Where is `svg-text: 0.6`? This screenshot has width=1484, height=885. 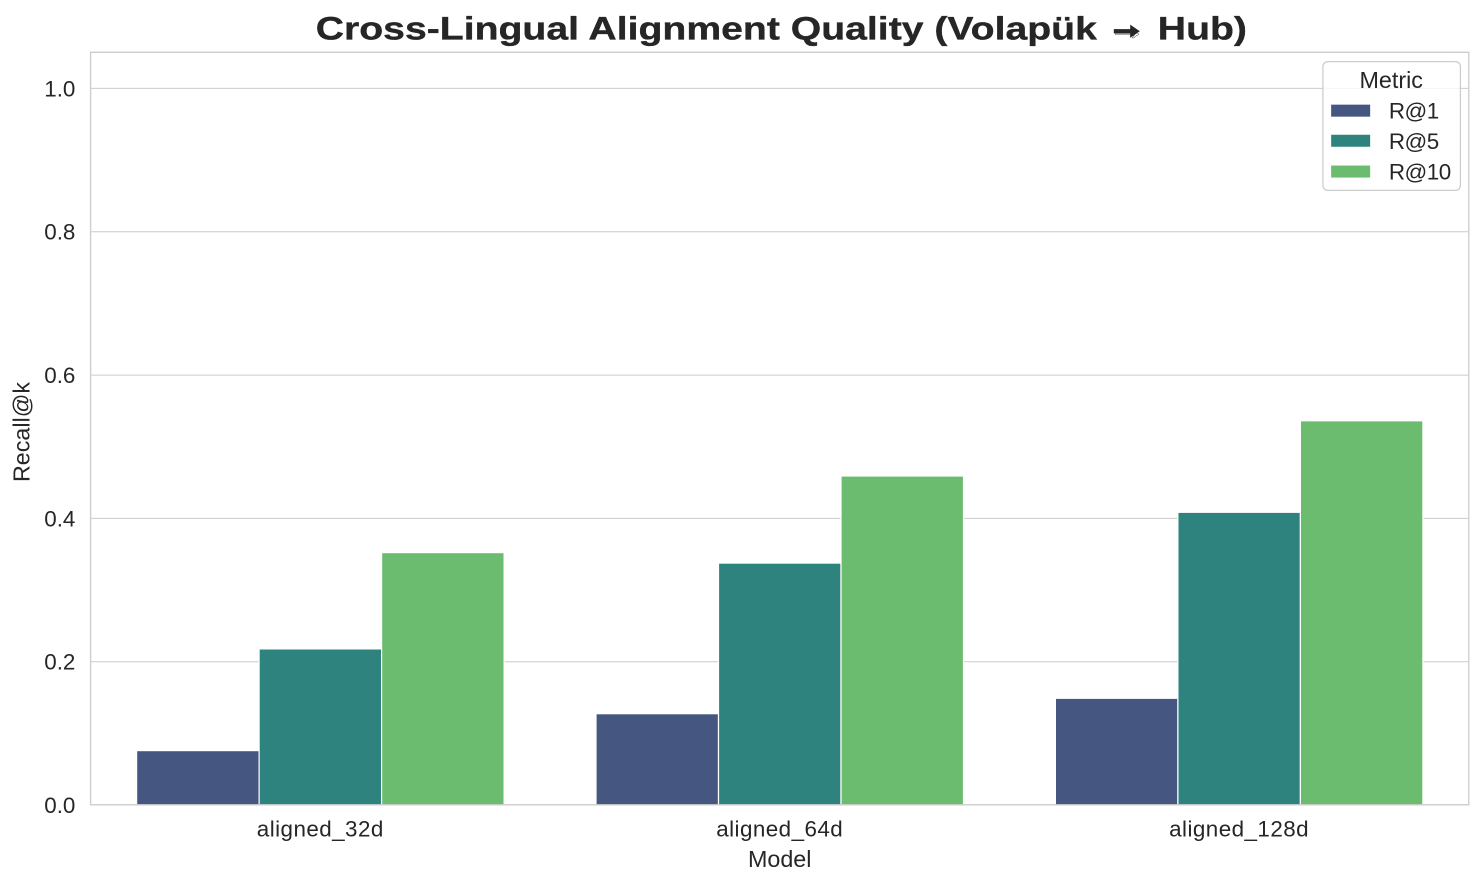 svg-text: 0.6 is located at coordinates (59, 375).